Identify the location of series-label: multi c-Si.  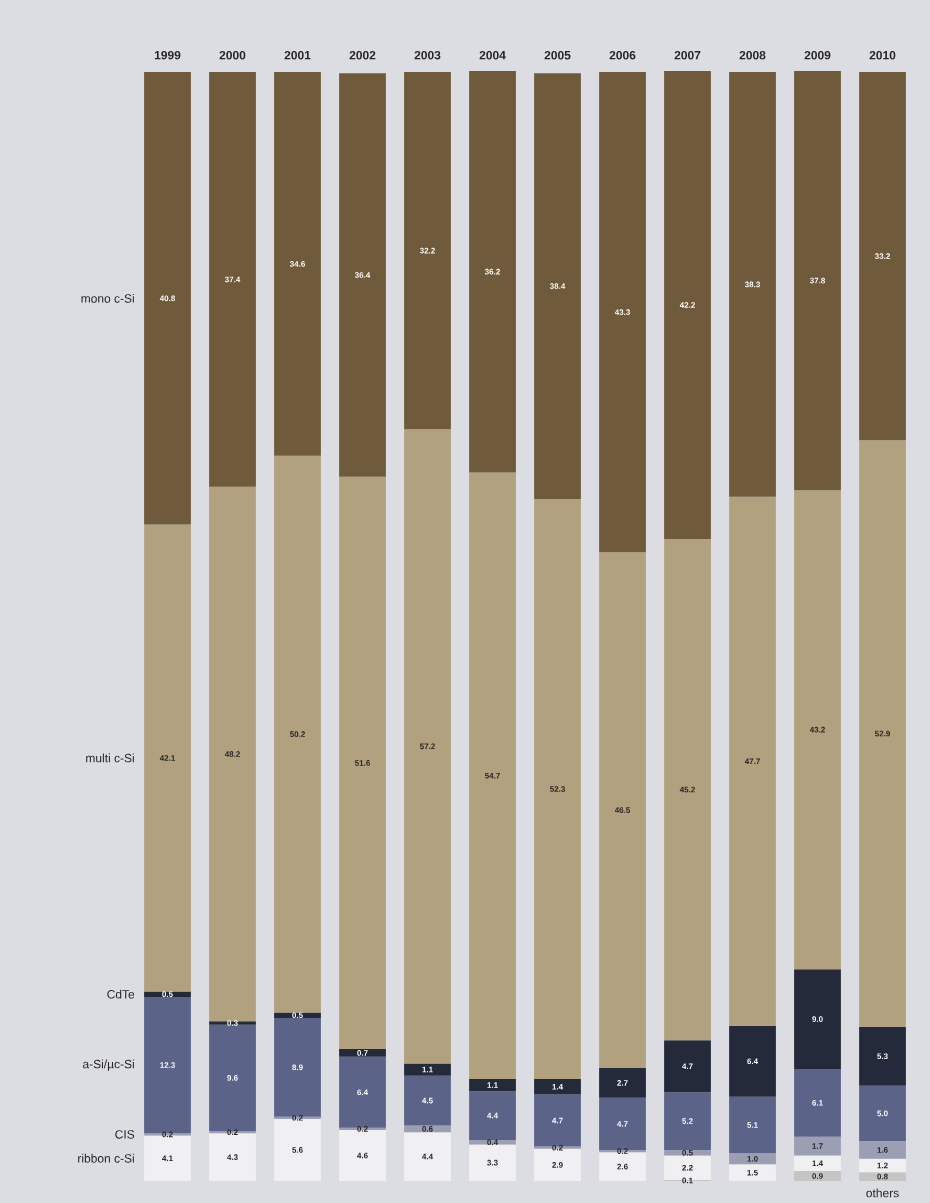
(110, 758).